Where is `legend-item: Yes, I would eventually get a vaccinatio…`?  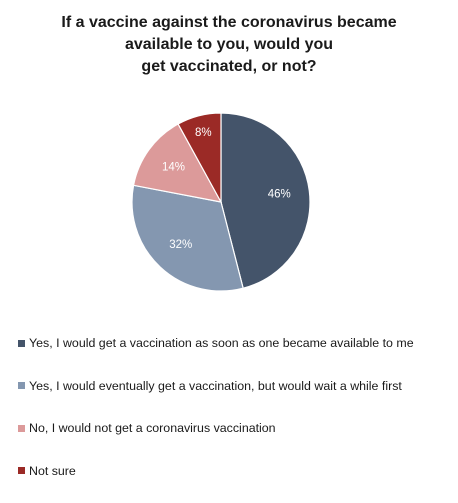 legend-item: Yes, I would eventually get a vaccinatio… is located at coordinates (233, 386).